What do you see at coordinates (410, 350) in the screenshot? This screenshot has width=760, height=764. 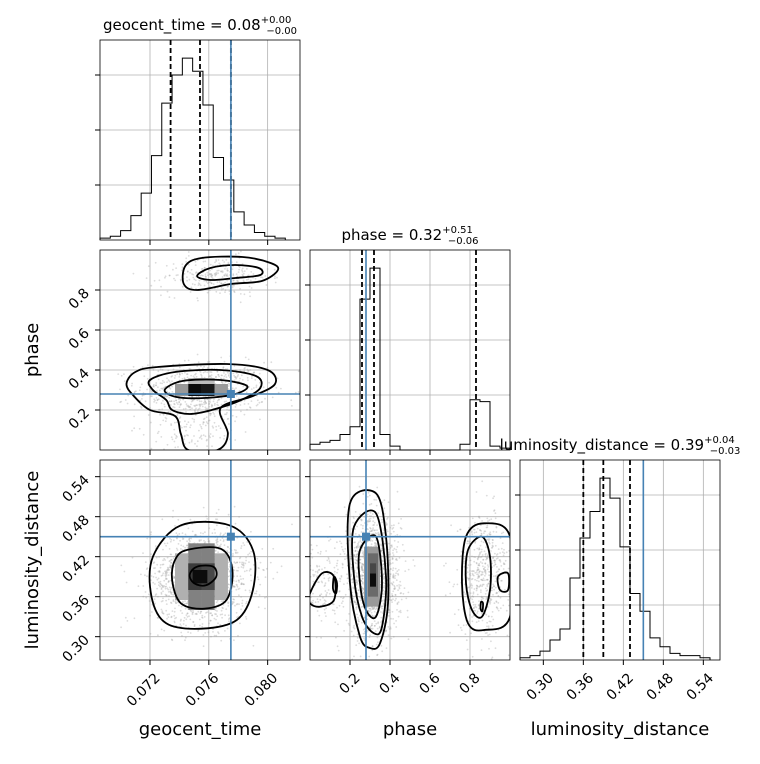 I see `hist-frame-phase` at bounding box center [410, 350].